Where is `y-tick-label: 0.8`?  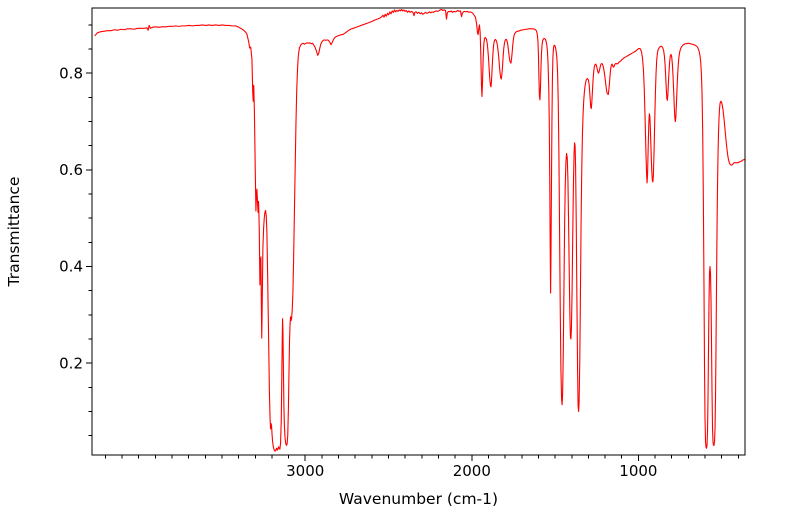 y-tick-label: 0.8 is located at coordinates (71, 73).